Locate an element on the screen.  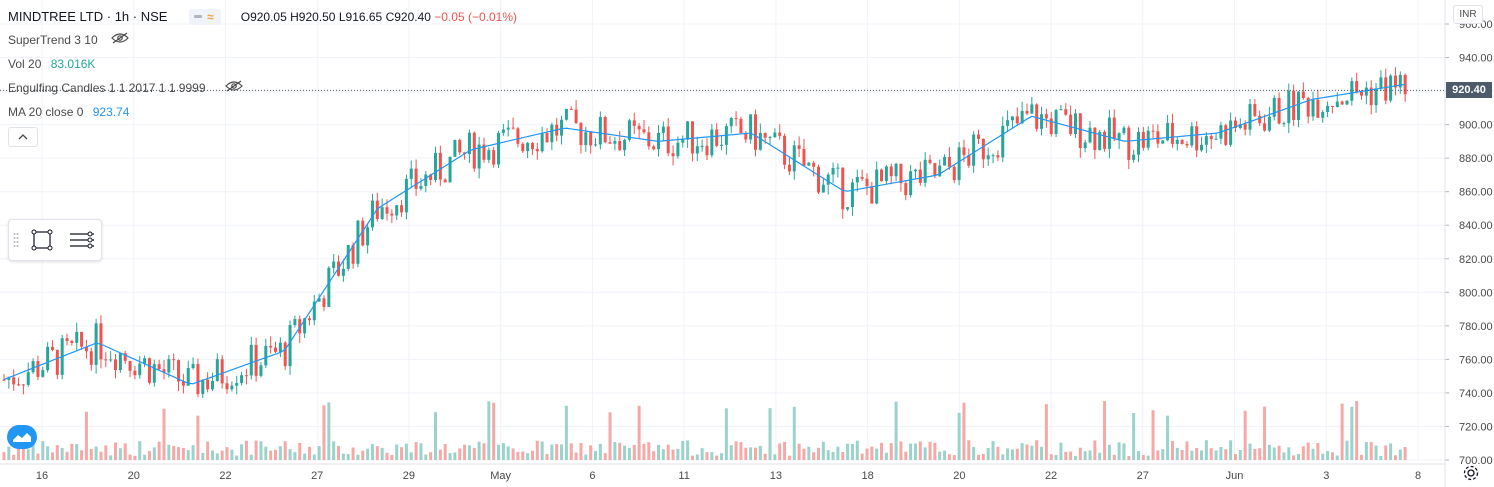
currency-button: INR is located at coordinates (1468, 14).